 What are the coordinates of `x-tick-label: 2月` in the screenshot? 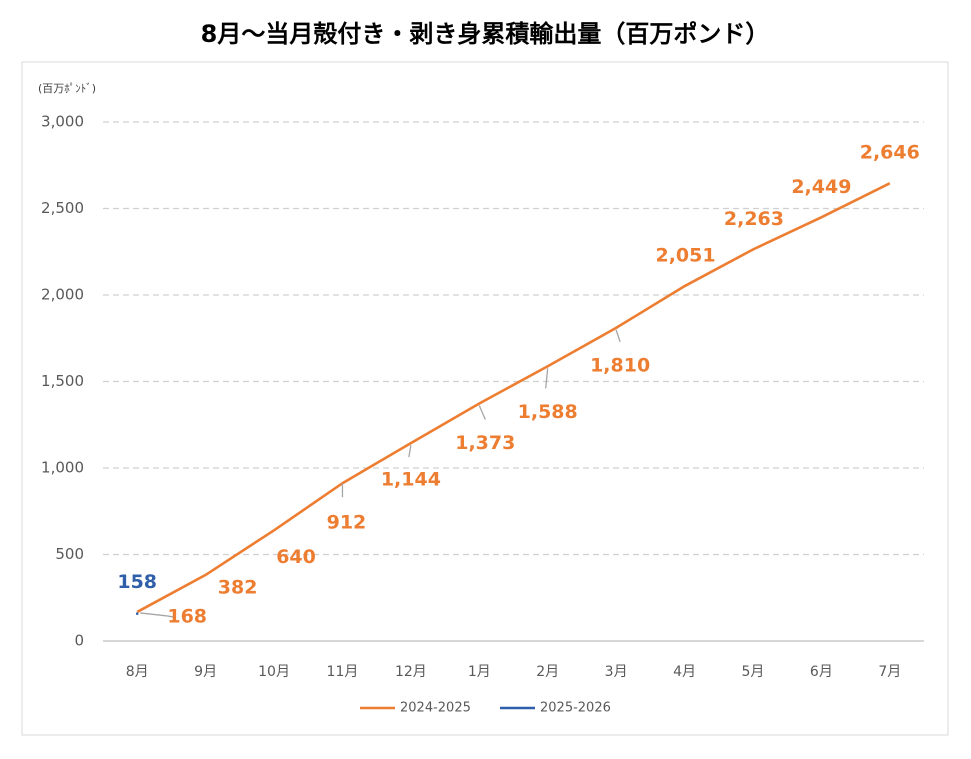 It's located at (547, 672).